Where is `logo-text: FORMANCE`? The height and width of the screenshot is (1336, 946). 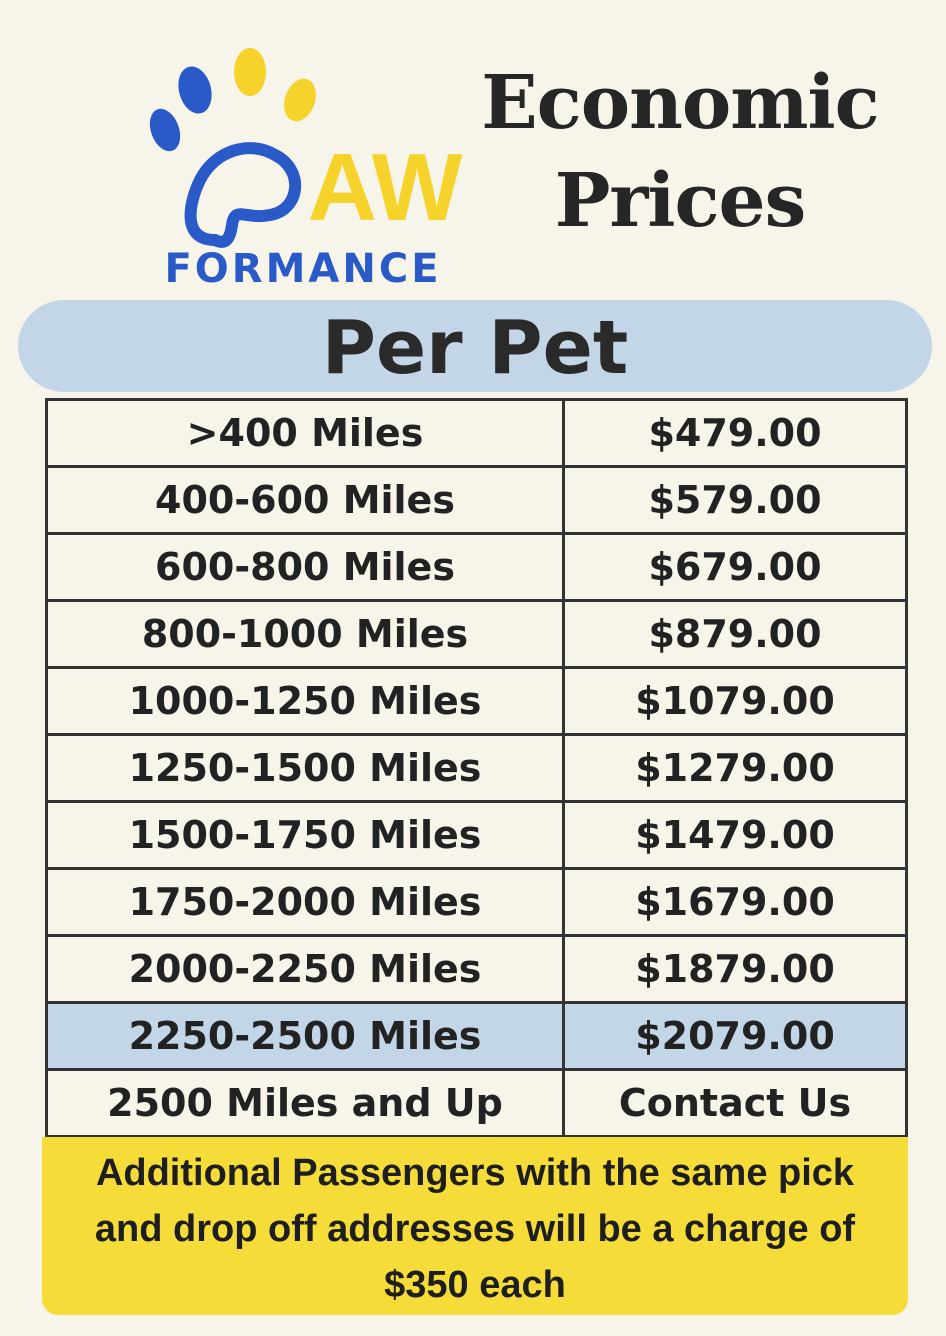 logo-text: FORMANCE is located at coordinates (302, 269).